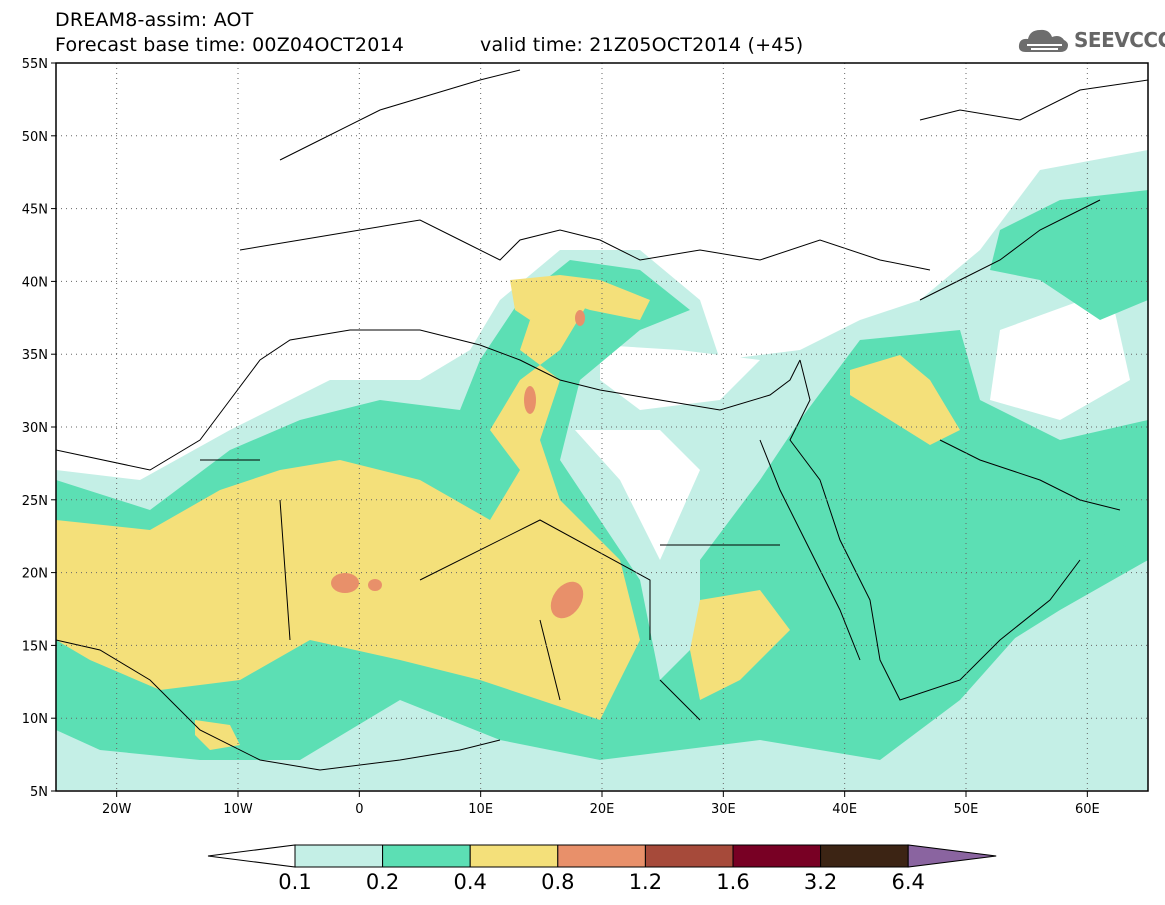 The height and width of the screenshot is (905, 1165). What do you see at coordinates (294, 882) in the screenshot?
I see `colorbar-level-label: 0.1` at bounding box center [294, 882].